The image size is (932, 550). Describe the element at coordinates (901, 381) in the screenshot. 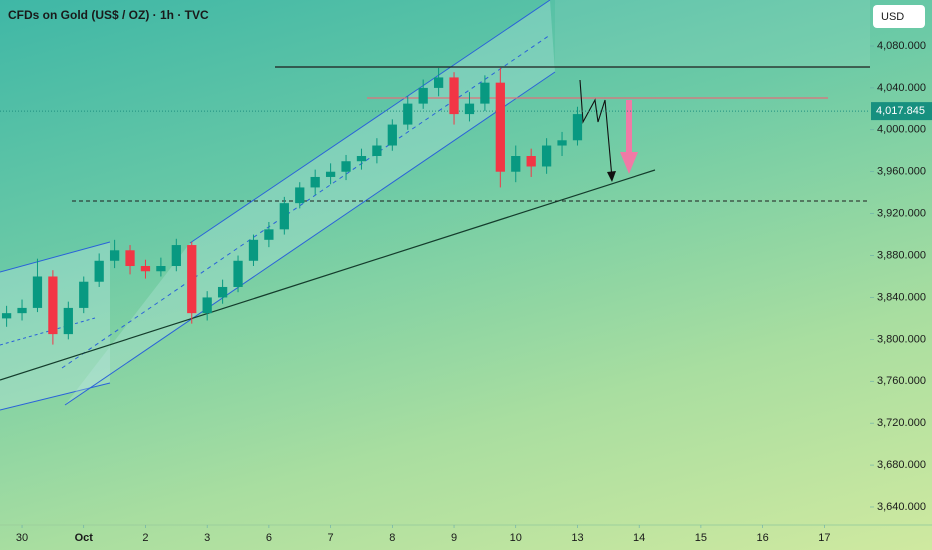

I see `y-tick-label: 3,760.000` at that location.